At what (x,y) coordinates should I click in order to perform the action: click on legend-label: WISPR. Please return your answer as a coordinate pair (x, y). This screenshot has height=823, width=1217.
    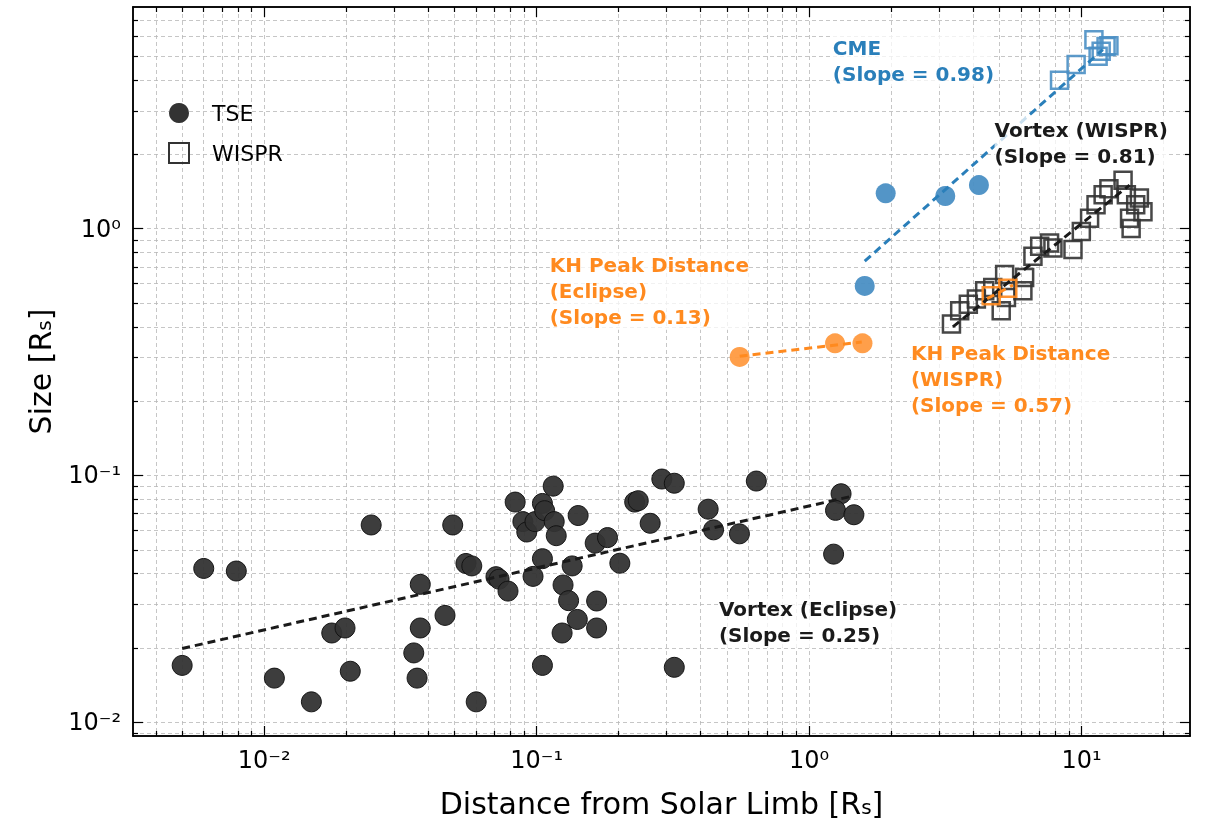
    Looking at the image, I should click on (247, 153).